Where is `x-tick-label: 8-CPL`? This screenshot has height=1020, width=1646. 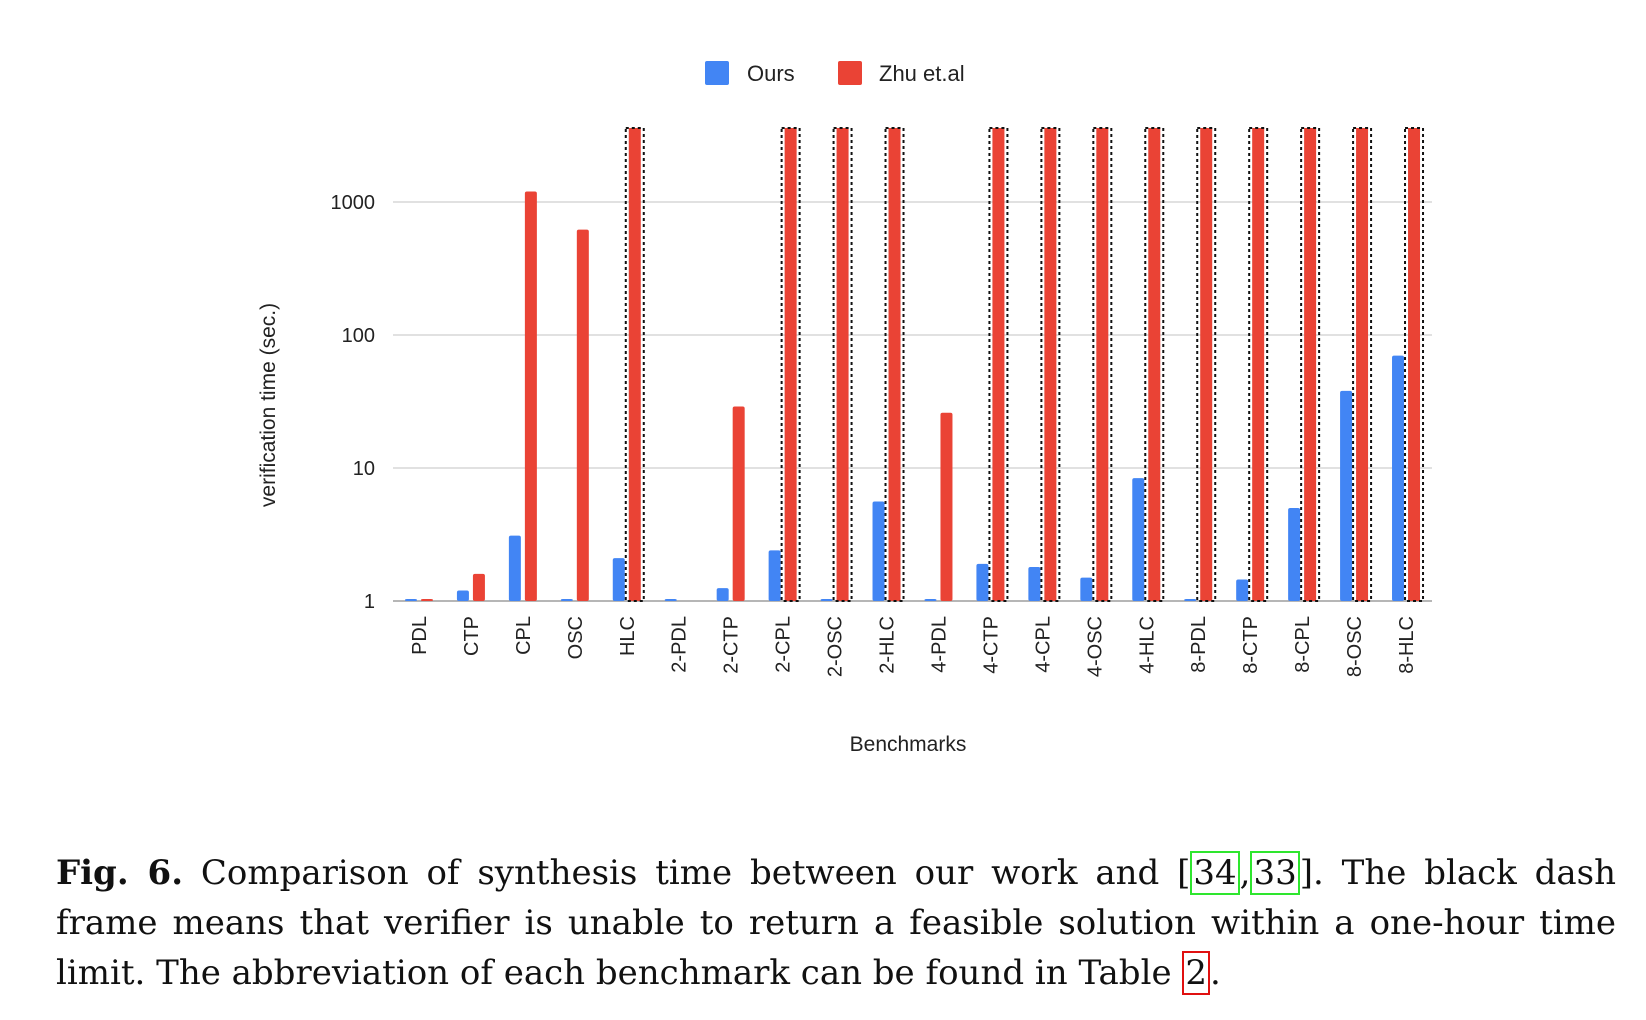
x-tick-label: 8-CPL is located at coordinates (1303, 644).